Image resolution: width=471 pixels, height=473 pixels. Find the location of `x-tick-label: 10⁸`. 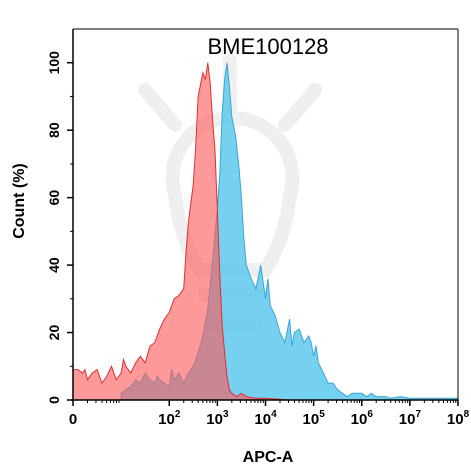

x-tick-label: 10⁸ is located at coordinates (458, 418).